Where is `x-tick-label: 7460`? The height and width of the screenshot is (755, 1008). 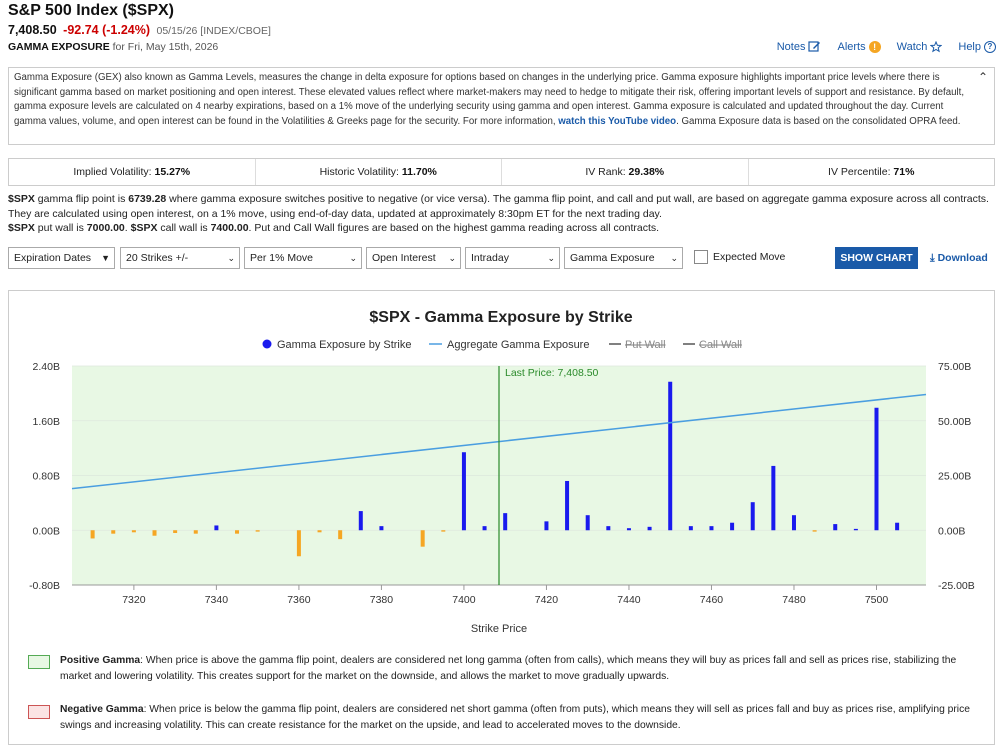
x-tick-label: 7460 is located at coordinates (712, 600).